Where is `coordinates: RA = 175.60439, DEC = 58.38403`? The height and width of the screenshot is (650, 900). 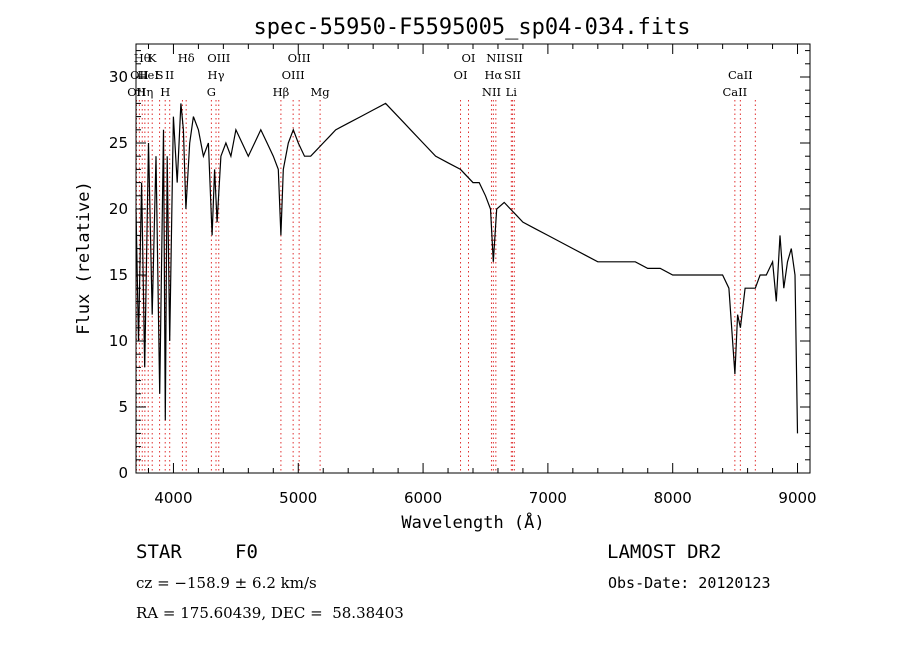 coordinates: RA = 175.60439, DEC = 58.38403 is located at coordinates (270, 613).